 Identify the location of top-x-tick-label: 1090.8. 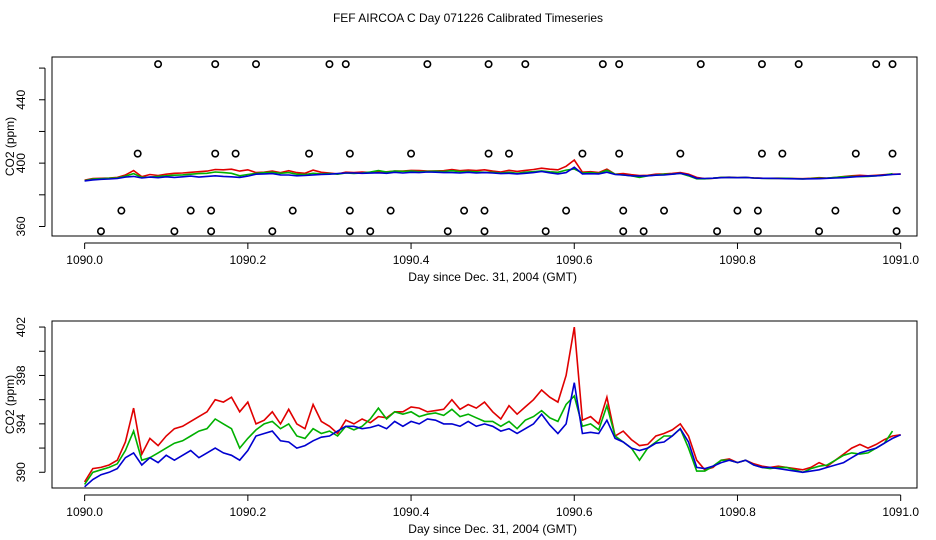
(737, 260).